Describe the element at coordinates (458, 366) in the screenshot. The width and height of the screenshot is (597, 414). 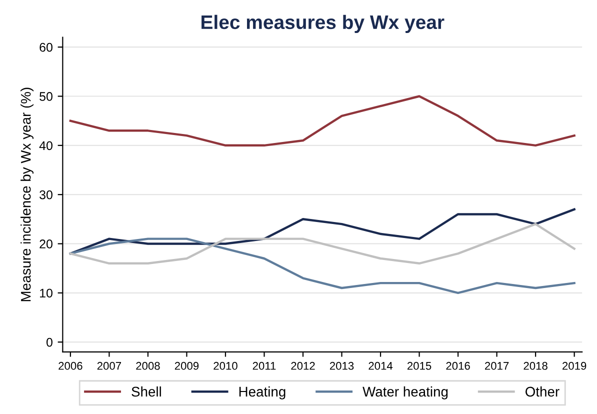
I see `x-tick-label: 2016` at that location.